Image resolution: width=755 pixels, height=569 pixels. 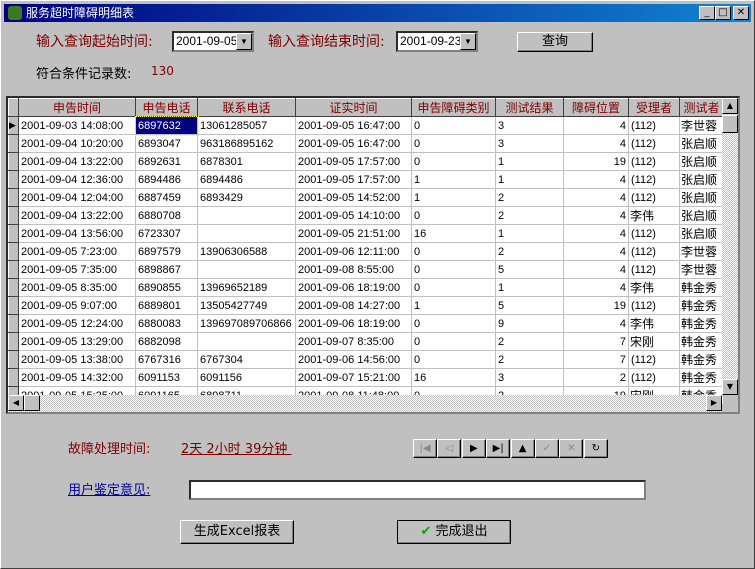 What do you see at coordinates (246, 215) in the screenshot?
I see `table-cell` at bounding box center [246, 215].